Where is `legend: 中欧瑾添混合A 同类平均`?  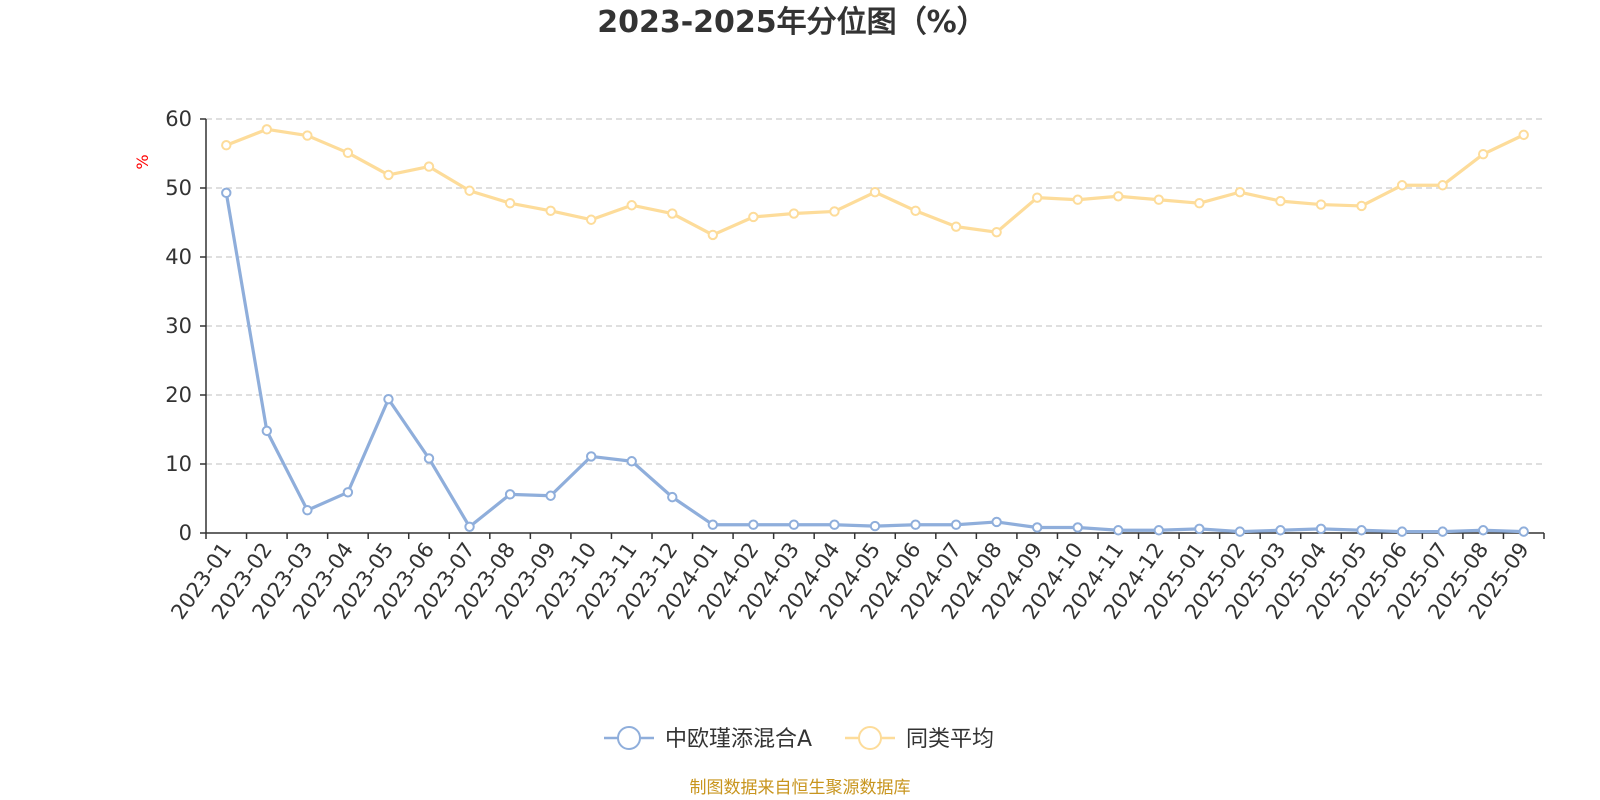
legend: 中欧瑾添混合A 同类平均 is located at coordinates (799, 739).